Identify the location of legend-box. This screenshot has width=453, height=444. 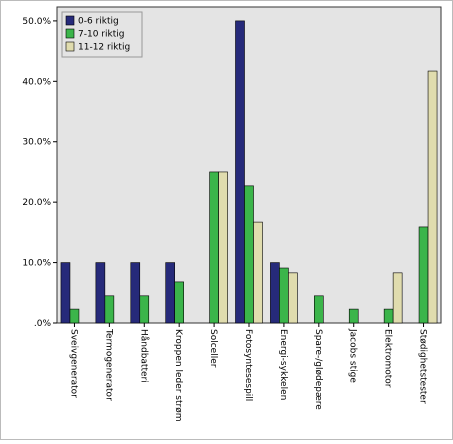
(102, 34).